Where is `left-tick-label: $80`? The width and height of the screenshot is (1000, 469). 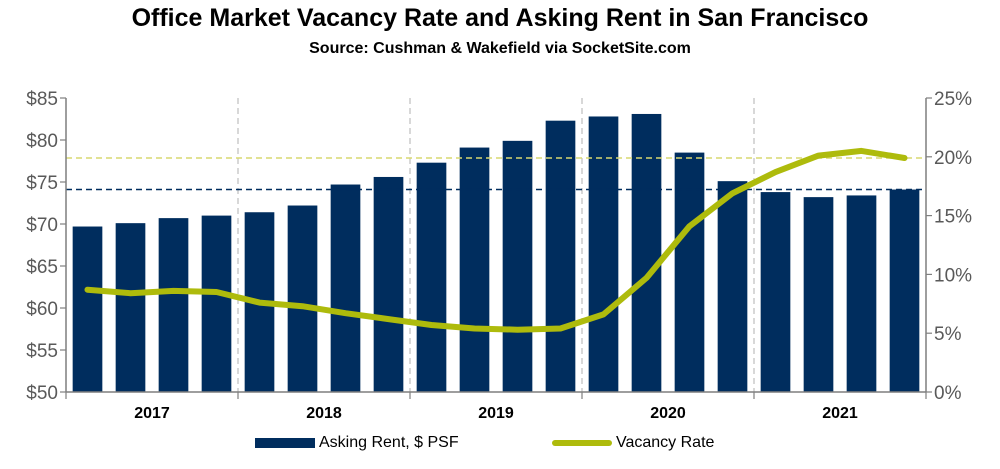 left-tick-label: $80 is located at coordinates (42, 141).